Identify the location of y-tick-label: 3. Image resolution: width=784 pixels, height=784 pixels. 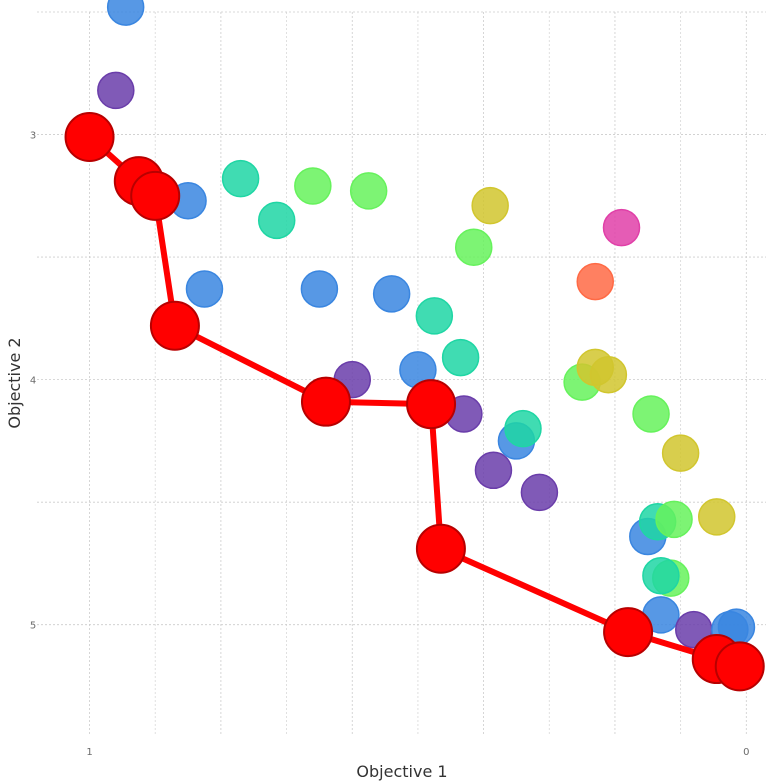
(33, 136).